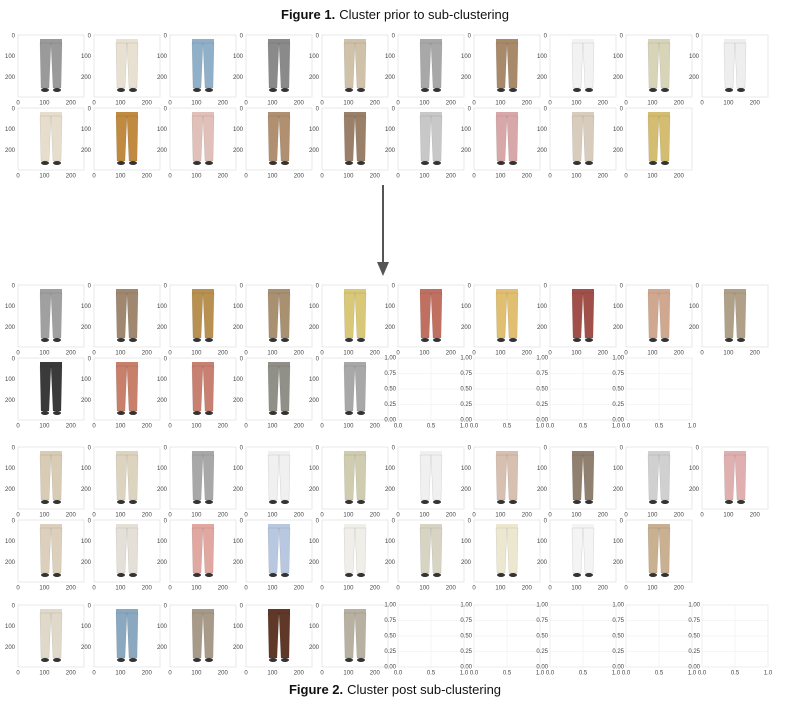 The width and height of the screenshot is (790, 716). What do you see at coordinates (694, 621) in the screenshot?
I see `y-tick-label: 0.75` at bounding box center [694, 621].